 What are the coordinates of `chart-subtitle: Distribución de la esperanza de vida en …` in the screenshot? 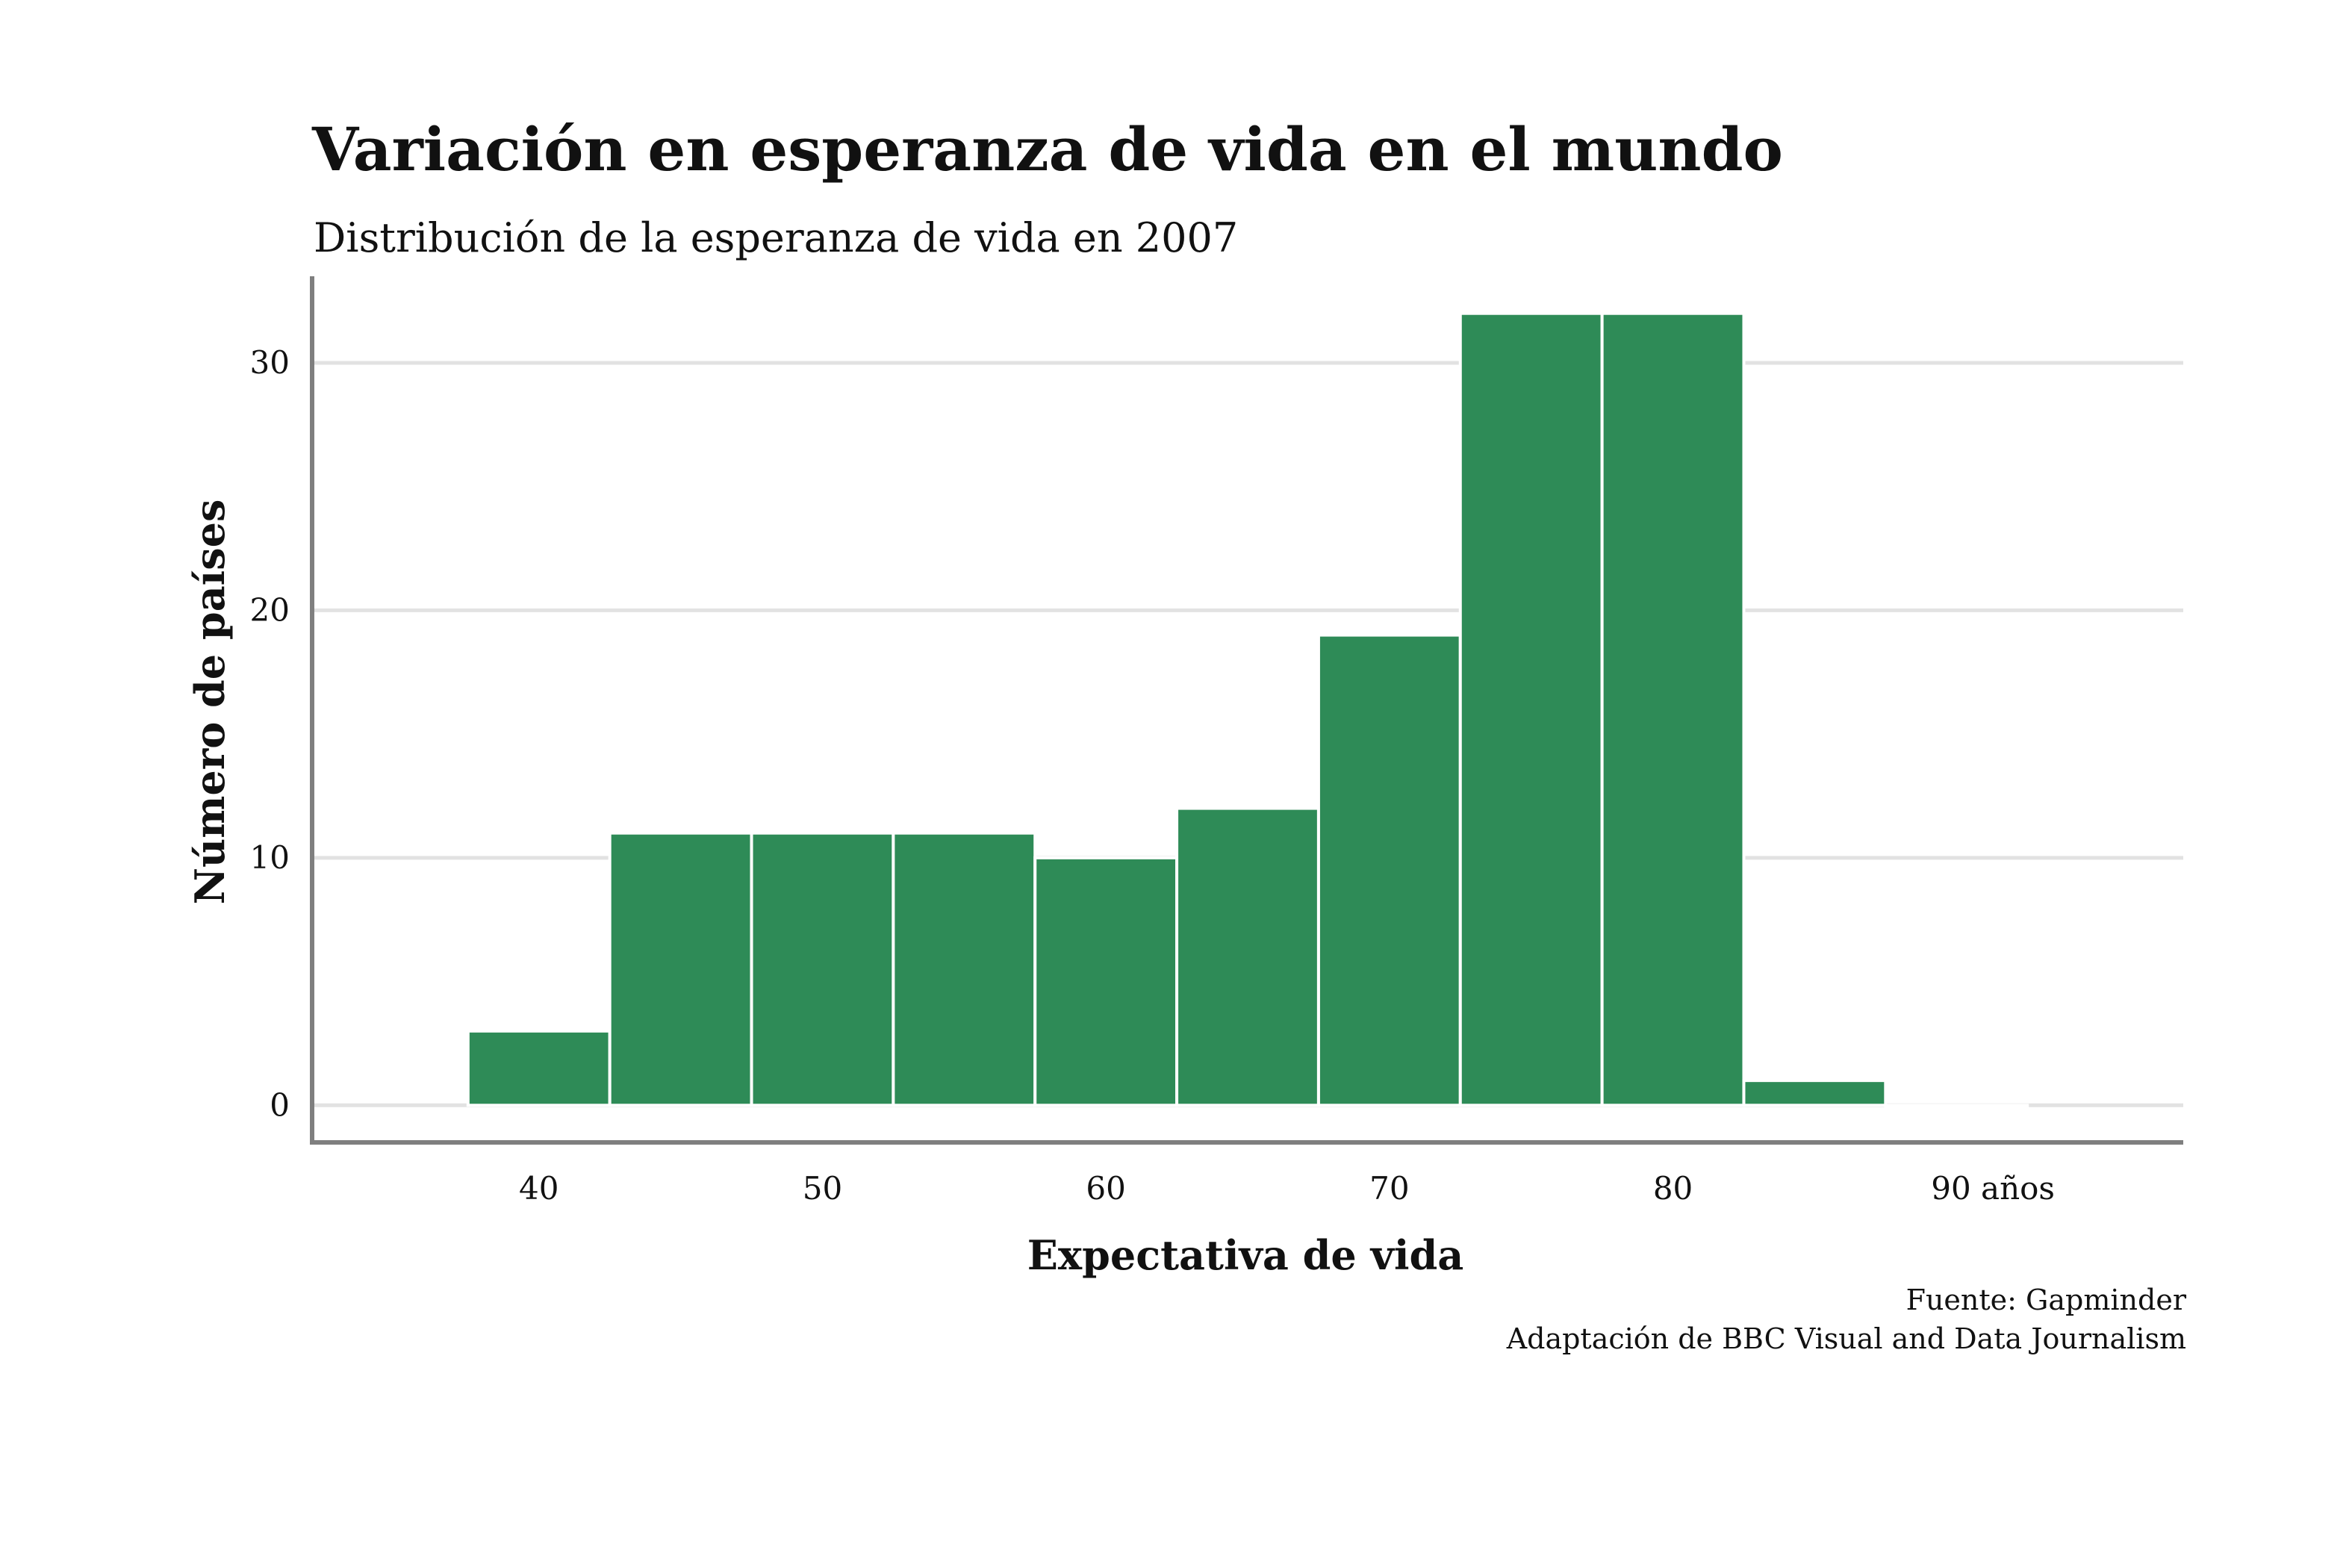 It's located at (776, 237).